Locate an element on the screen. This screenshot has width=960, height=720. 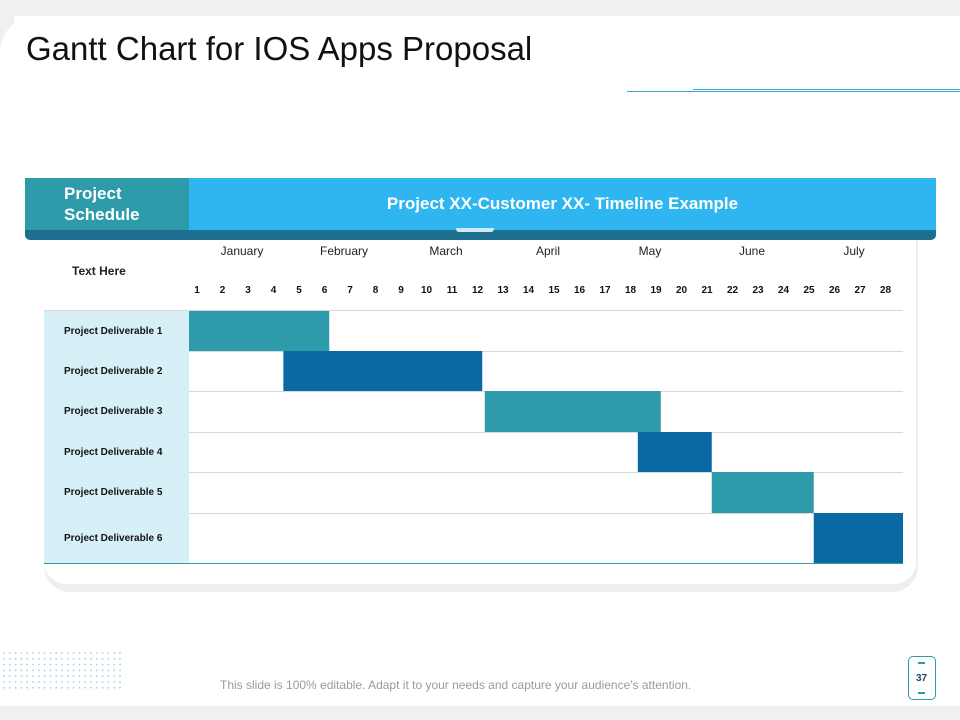
header-tab is located at coordinates (475, 230).